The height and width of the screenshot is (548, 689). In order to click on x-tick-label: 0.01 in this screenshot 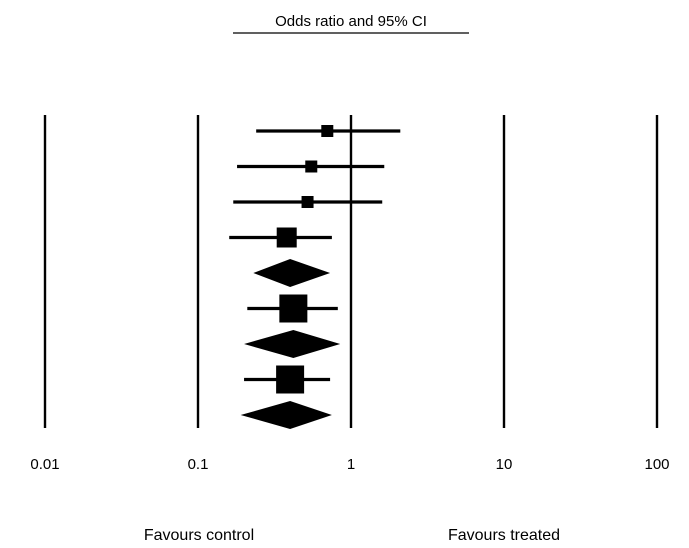, I will do `click(44, 464)`.